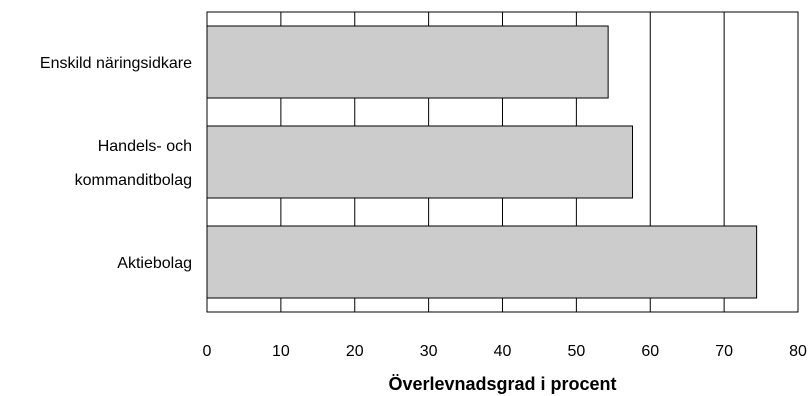 The height and width of the screenshot is (396, 810). Describe the element at coordinates (145, 146) in the screenshot. I see `category-label: Handels- och` at that location.